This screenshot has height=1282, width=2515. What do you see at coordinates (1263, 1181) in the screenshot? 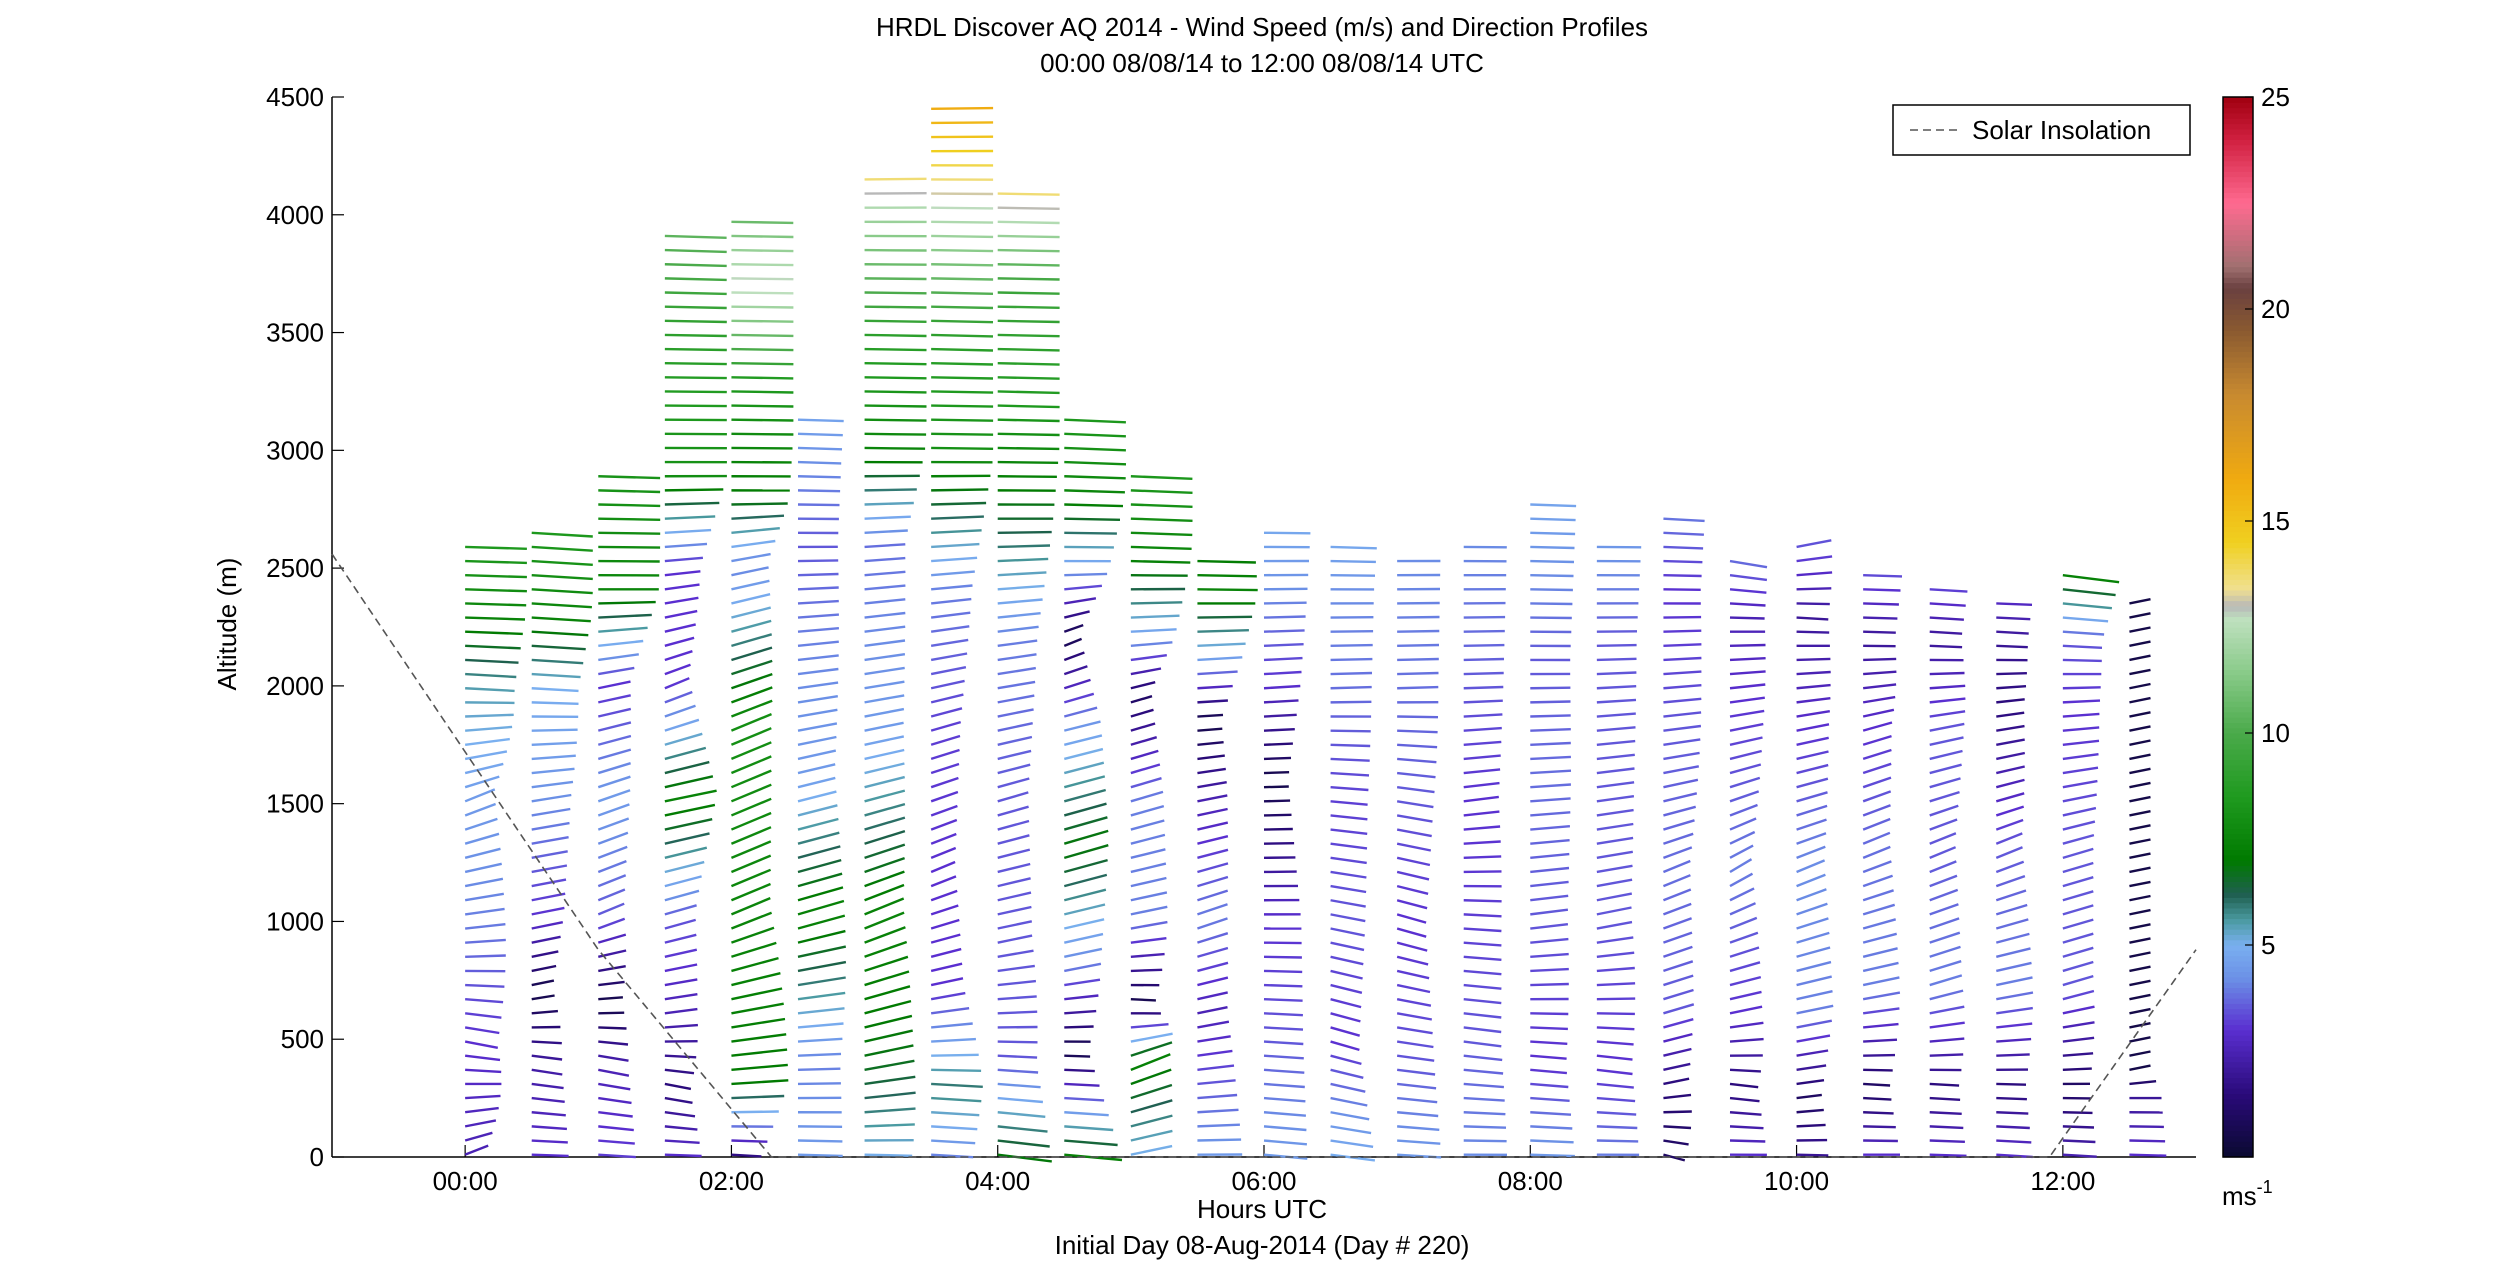
I see `x-tick-label: 06:00` at bounding box center [1263, 1181].